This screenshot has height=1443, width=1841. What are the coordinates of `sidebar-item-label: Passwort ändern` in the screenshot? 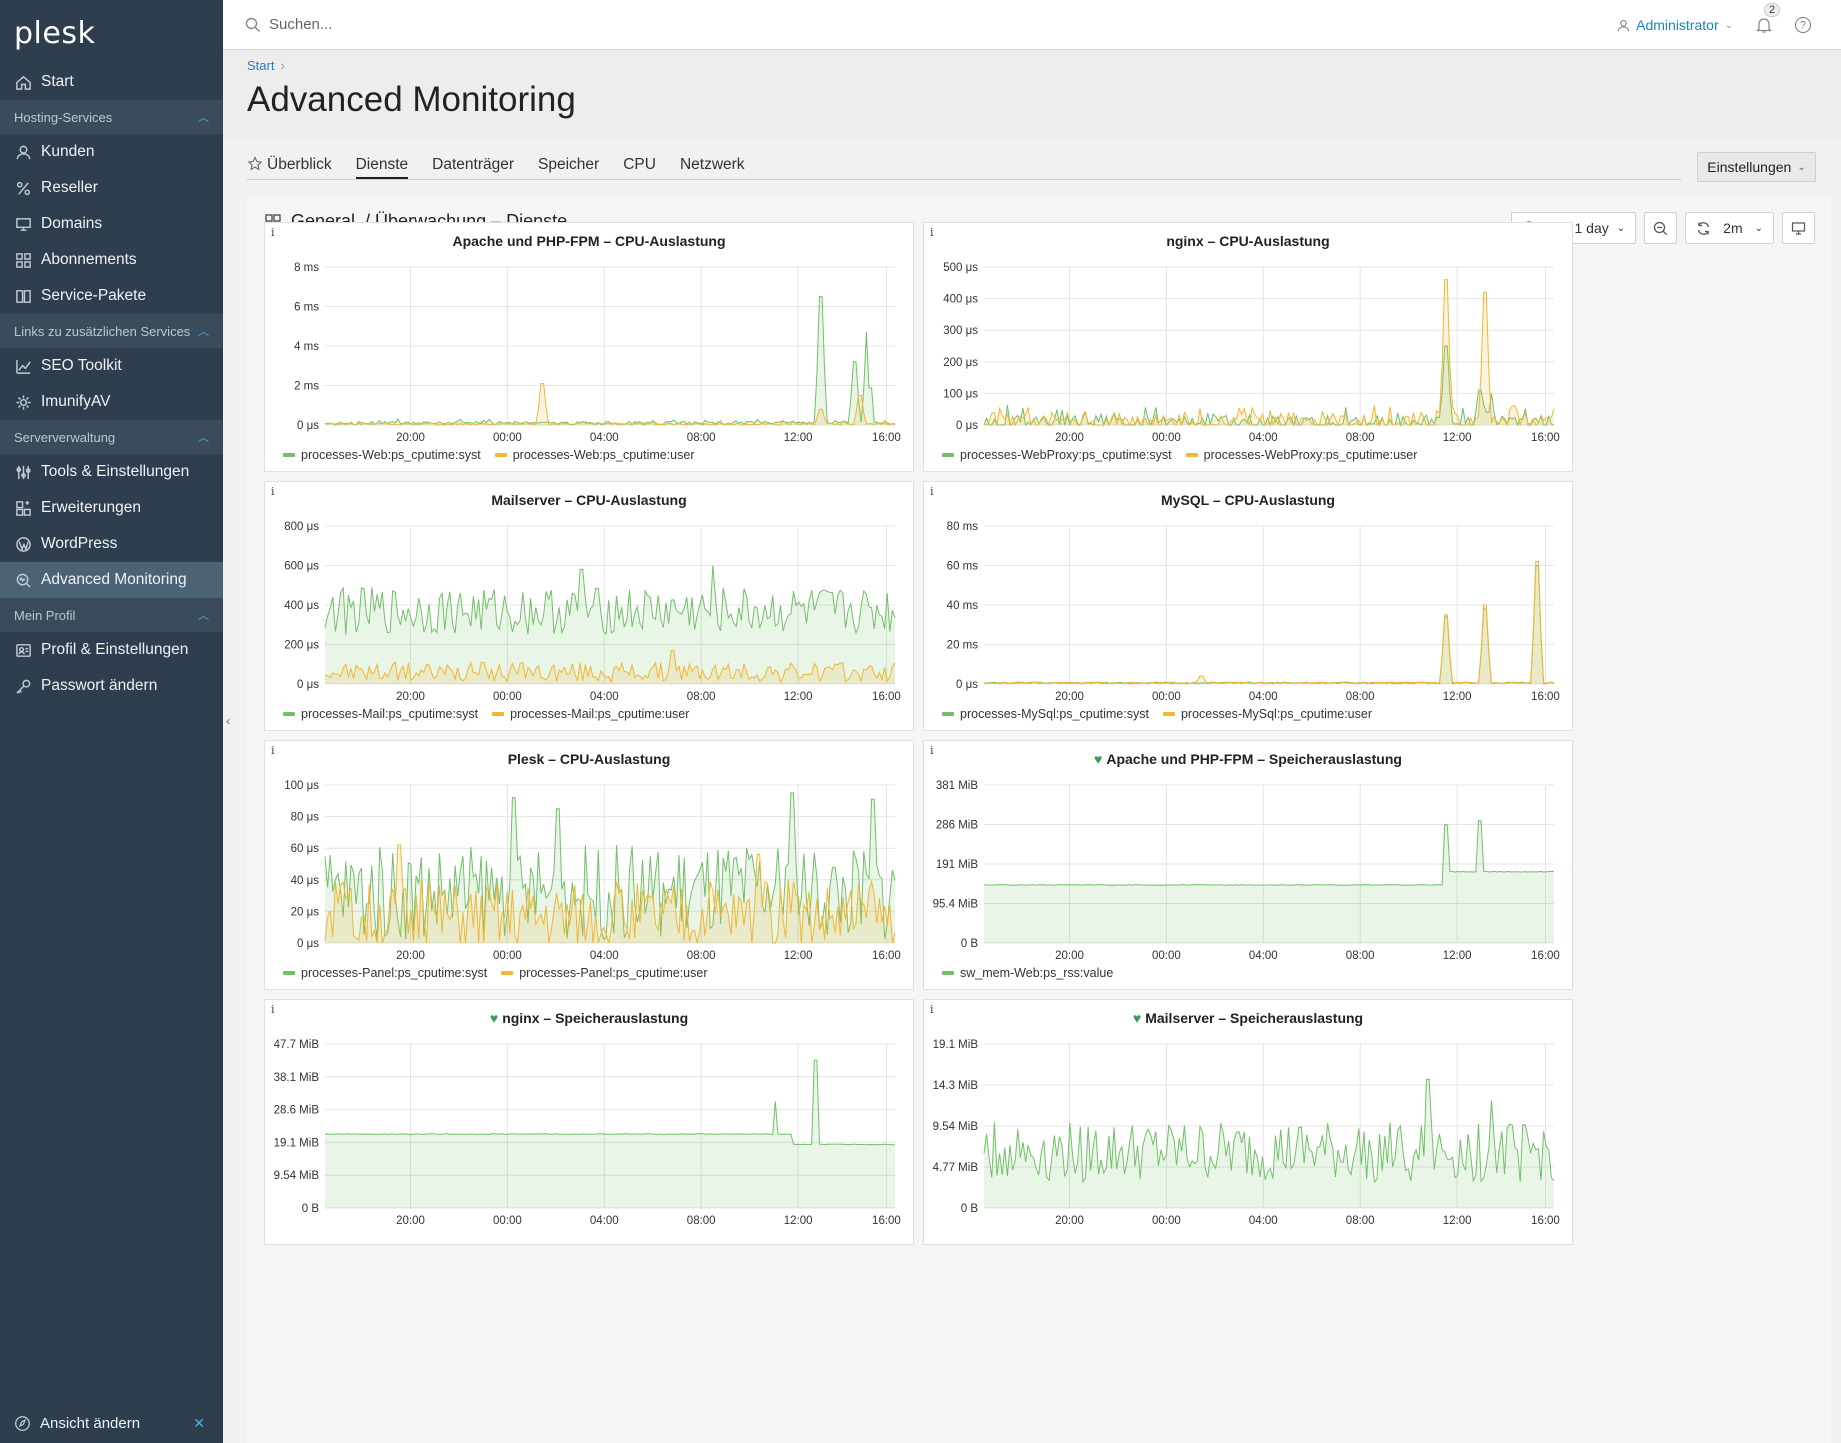 It's located at (99, 685).